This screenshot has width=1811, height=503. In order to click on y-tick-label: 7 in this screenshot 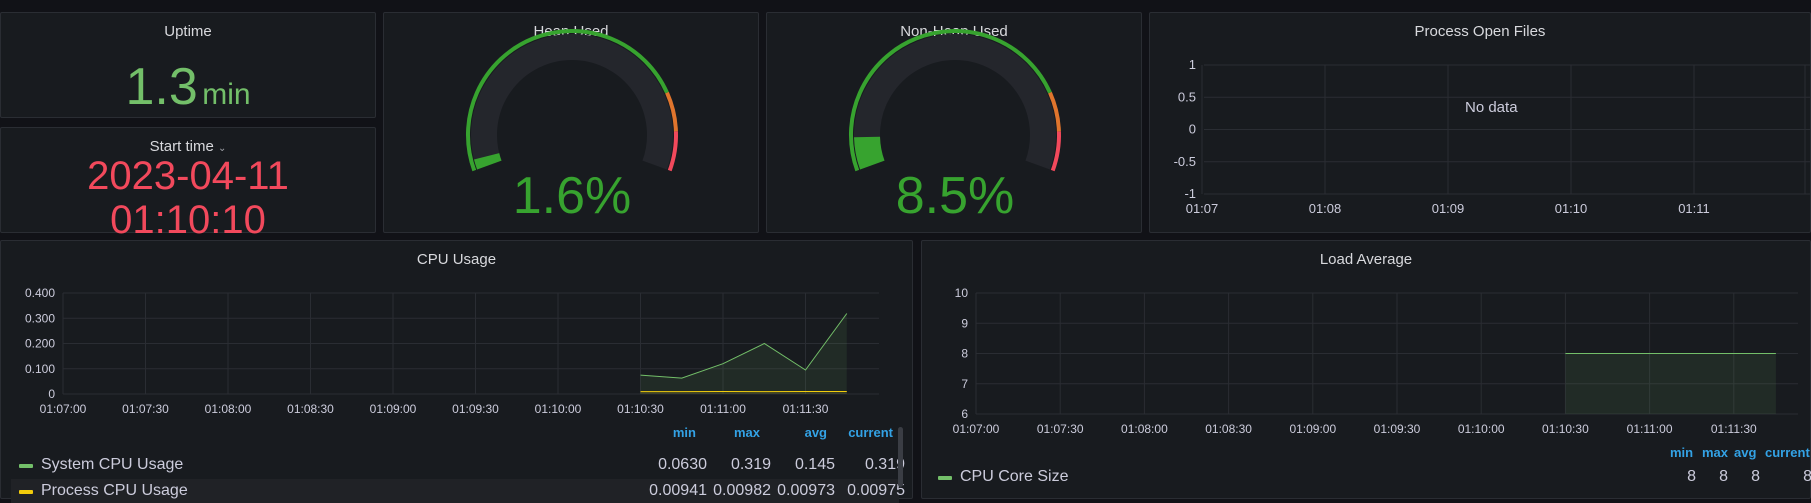, I will do `click(964, 384)`.